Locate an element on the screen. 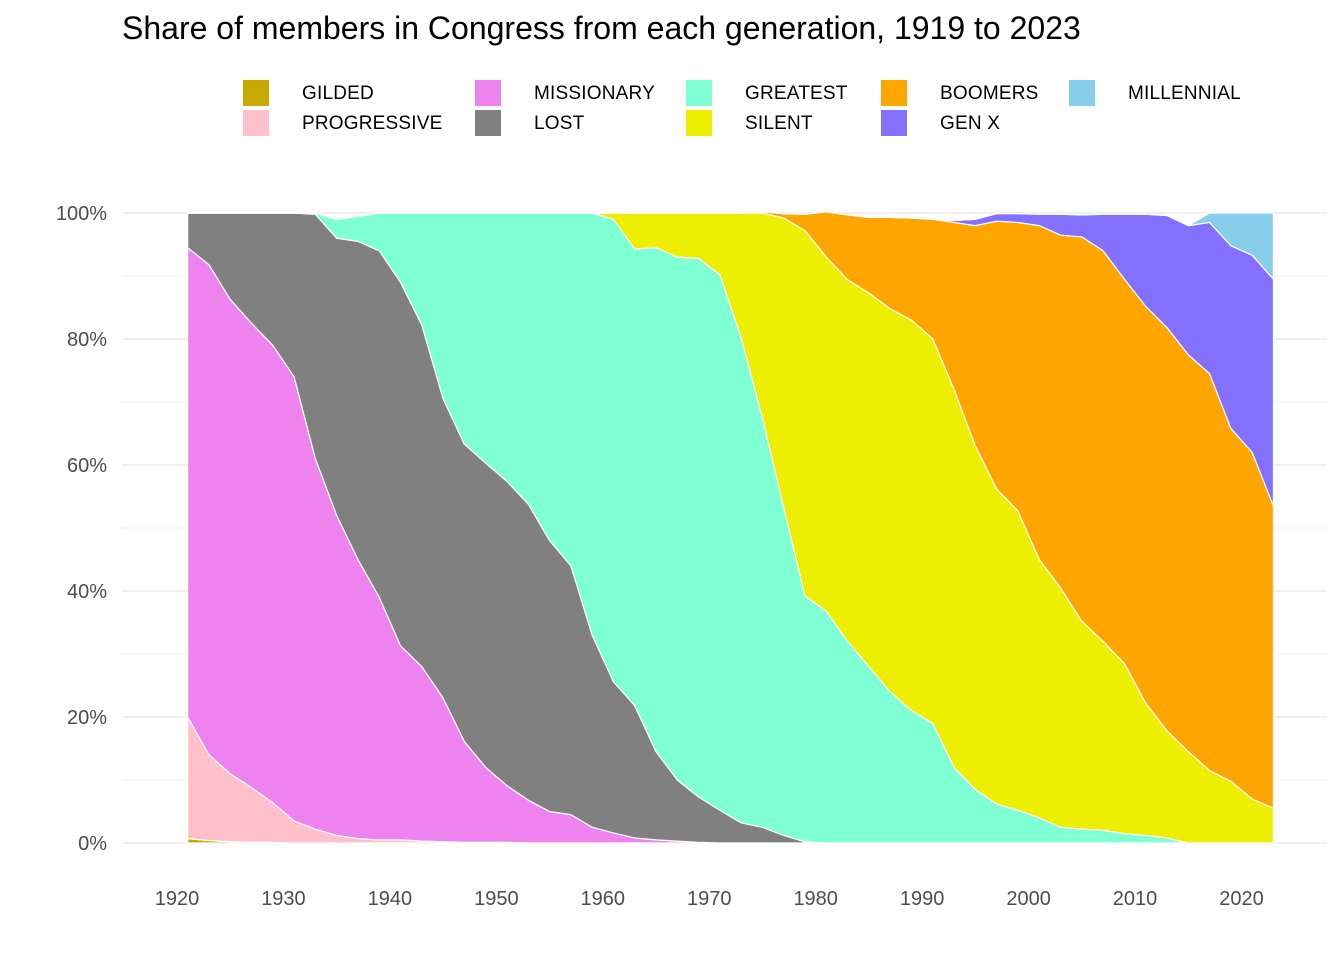 This screenshot has width=1344, height=960. y-tick-label: 80% is located at coordinates (87, 340).